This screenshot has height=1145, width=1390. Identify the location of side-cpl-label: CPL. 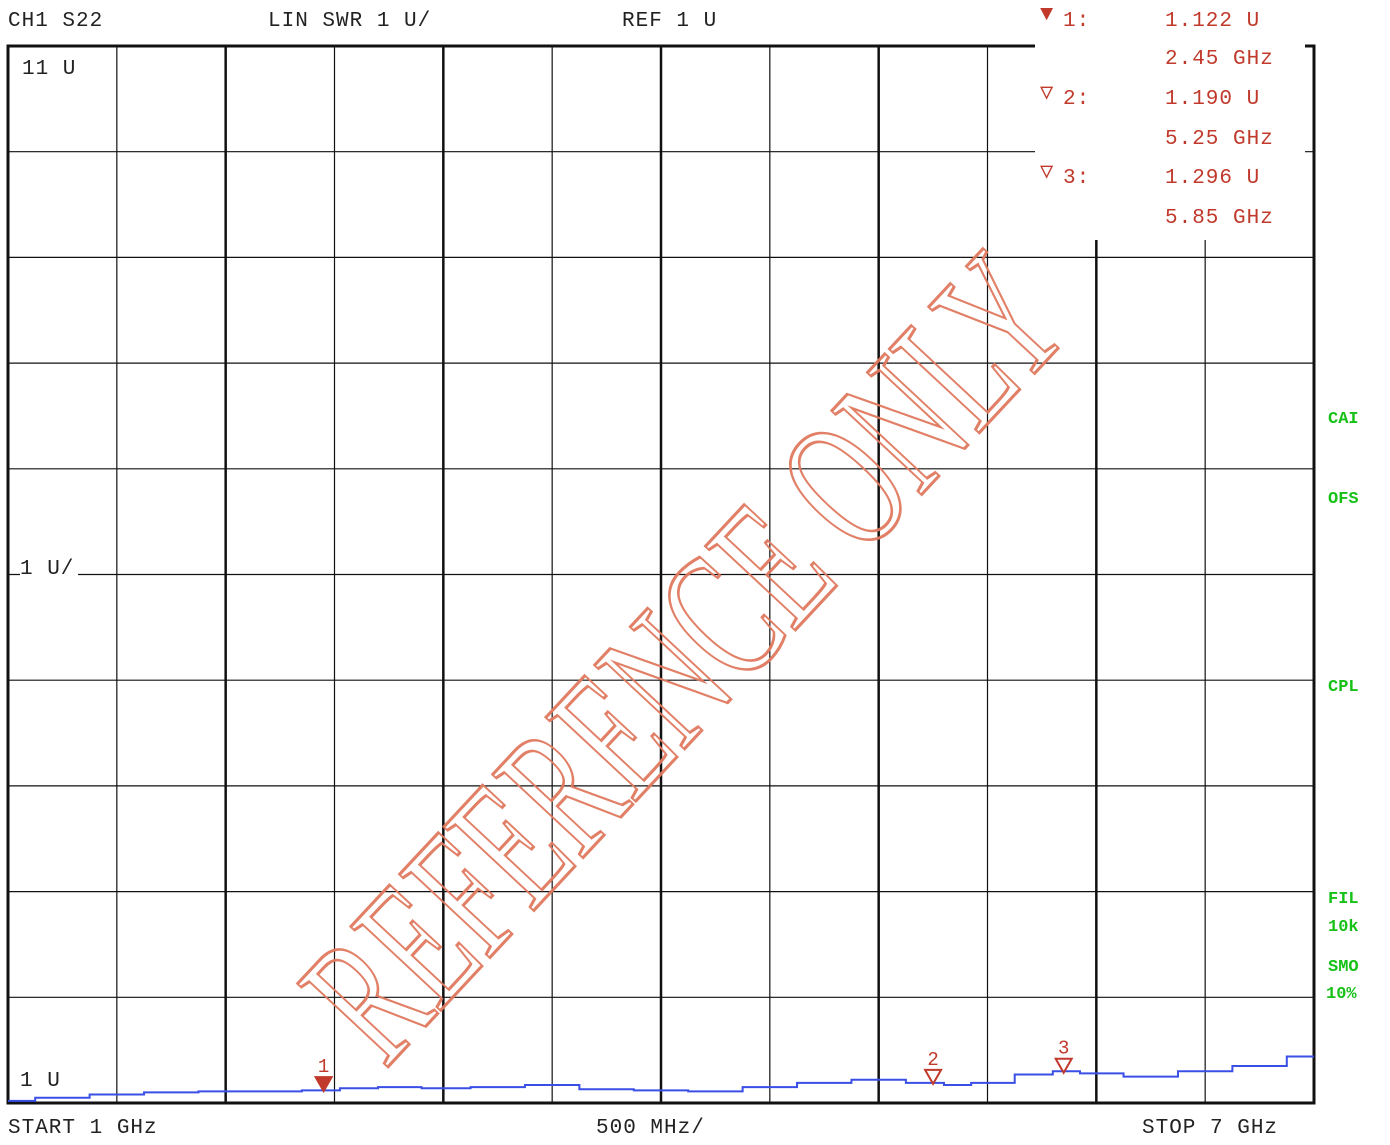
(1343, 687).